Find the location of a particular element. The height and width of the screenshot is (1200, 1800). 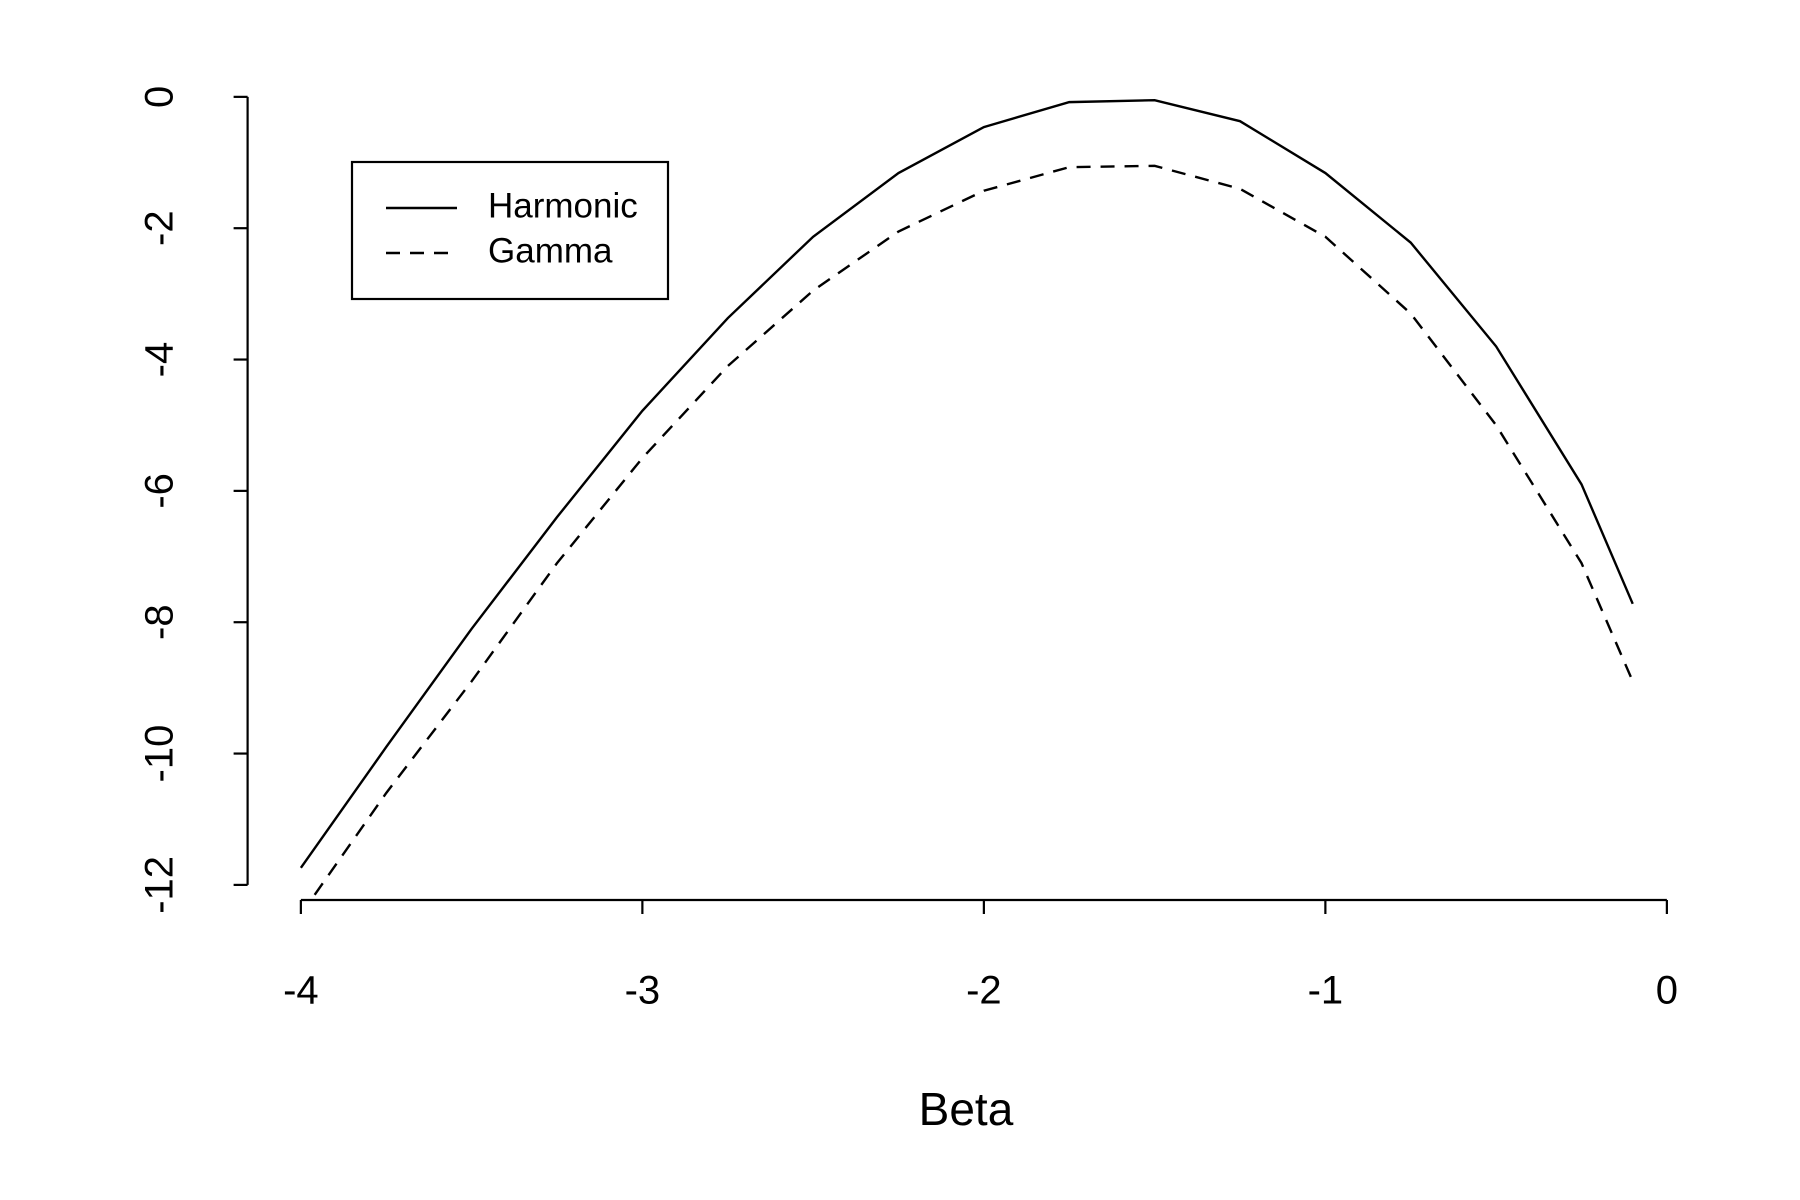

x-tick-label: -3 is located at coordinates (643, 991).